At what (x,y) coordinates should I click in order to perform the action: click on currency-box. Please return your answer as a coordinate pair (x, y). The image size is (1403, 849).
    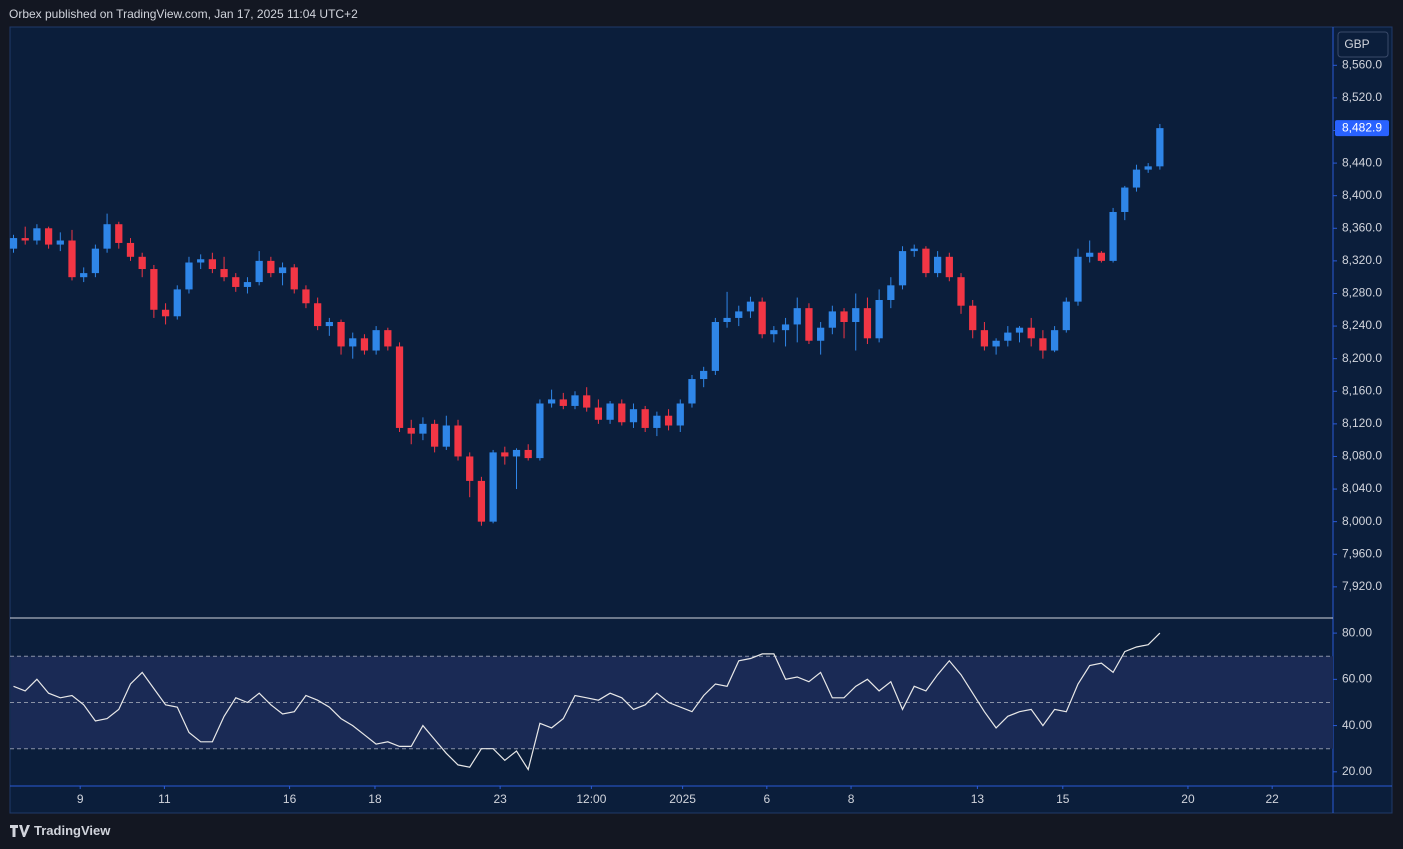
    Looking at the image, I should click on (1363, 44).